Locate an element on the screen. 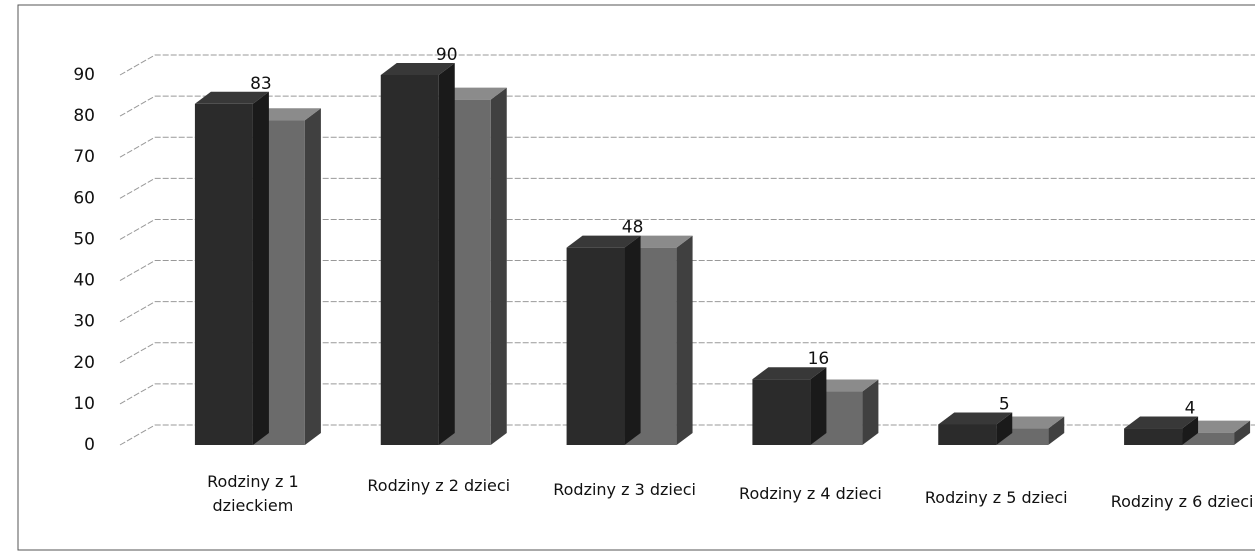  y-tick-label: 10 is located at coordinates (84, 404).